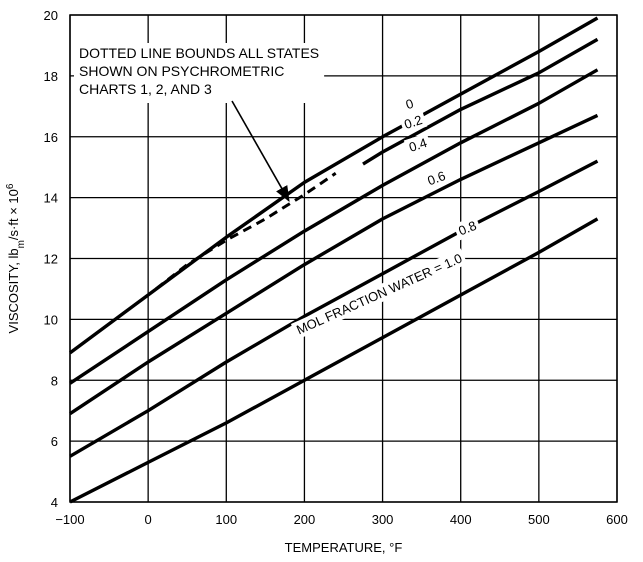  Describe the element at coordinates (305, 519) in the screenshot. I see `x-tick-label: 200` at that location.